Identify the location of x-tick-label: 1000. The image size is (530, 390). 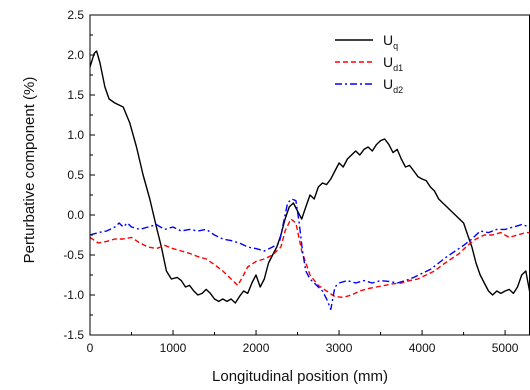
(173, 348).